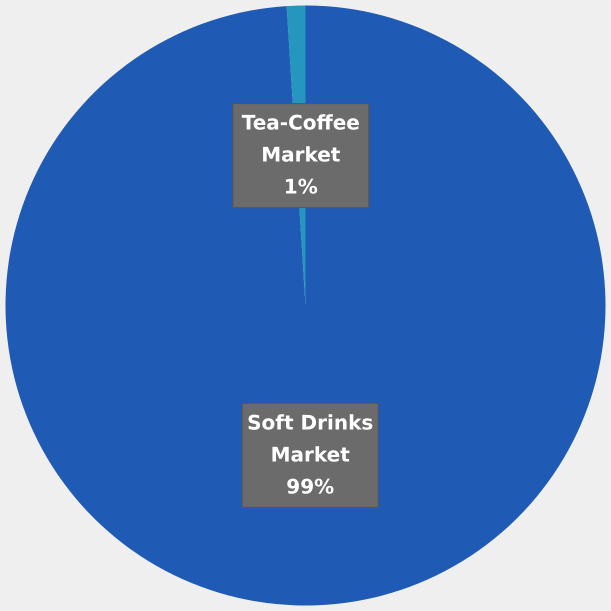 This screenshot has height=611, width=611. I want to click on slice-label: Soft Drinks Market, so click(310, 438).